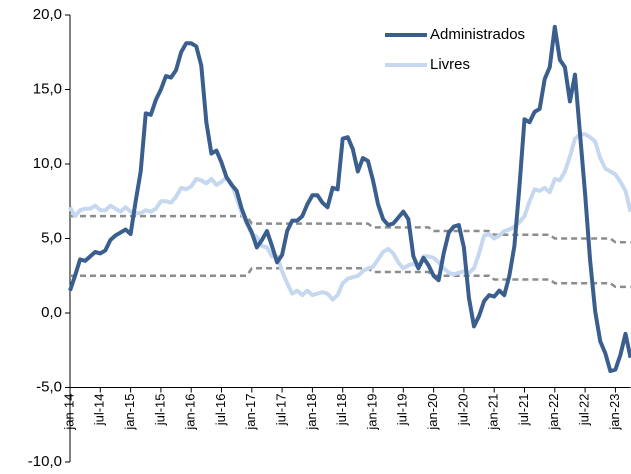 The image size is (631, 474). I want to click on x-tick-label: jan-21, so click(493, 412).